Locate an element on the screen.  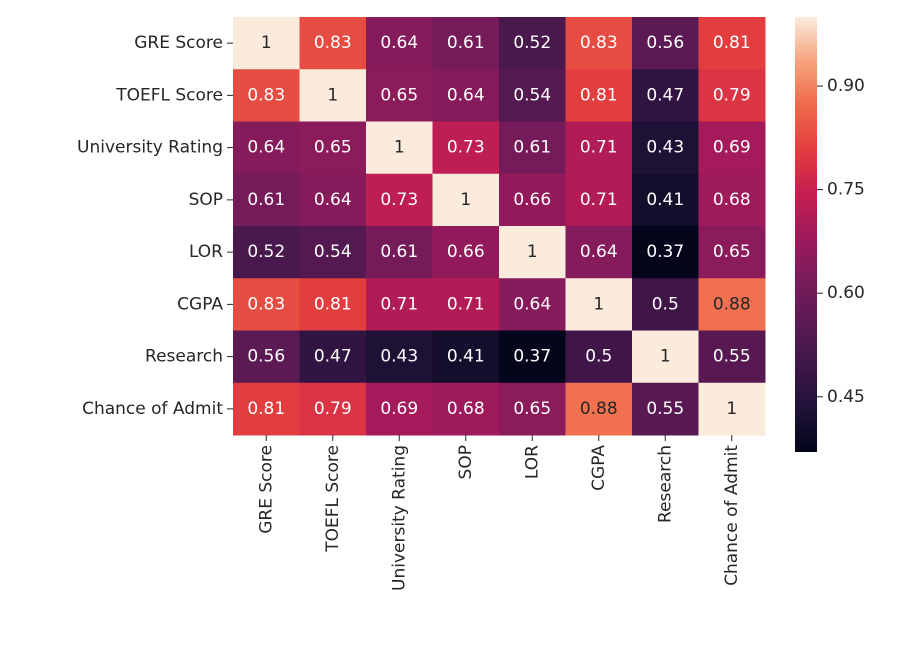
y-tick-label: GRE Score is located at coordinates (178, 43).